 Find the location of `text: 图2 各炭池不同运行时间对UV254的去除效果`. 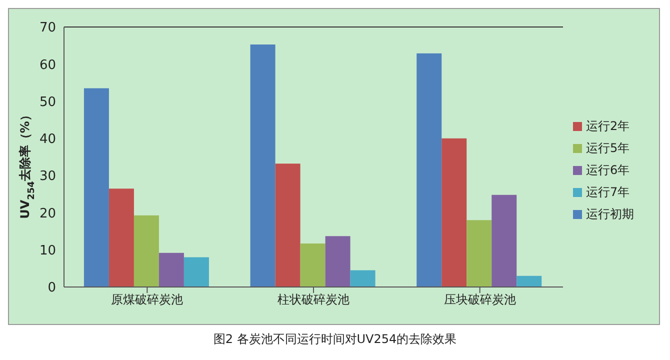

text: 图2 各炭池不同运行时间对UV254的去除效果 is located at coordinates (335, 339).